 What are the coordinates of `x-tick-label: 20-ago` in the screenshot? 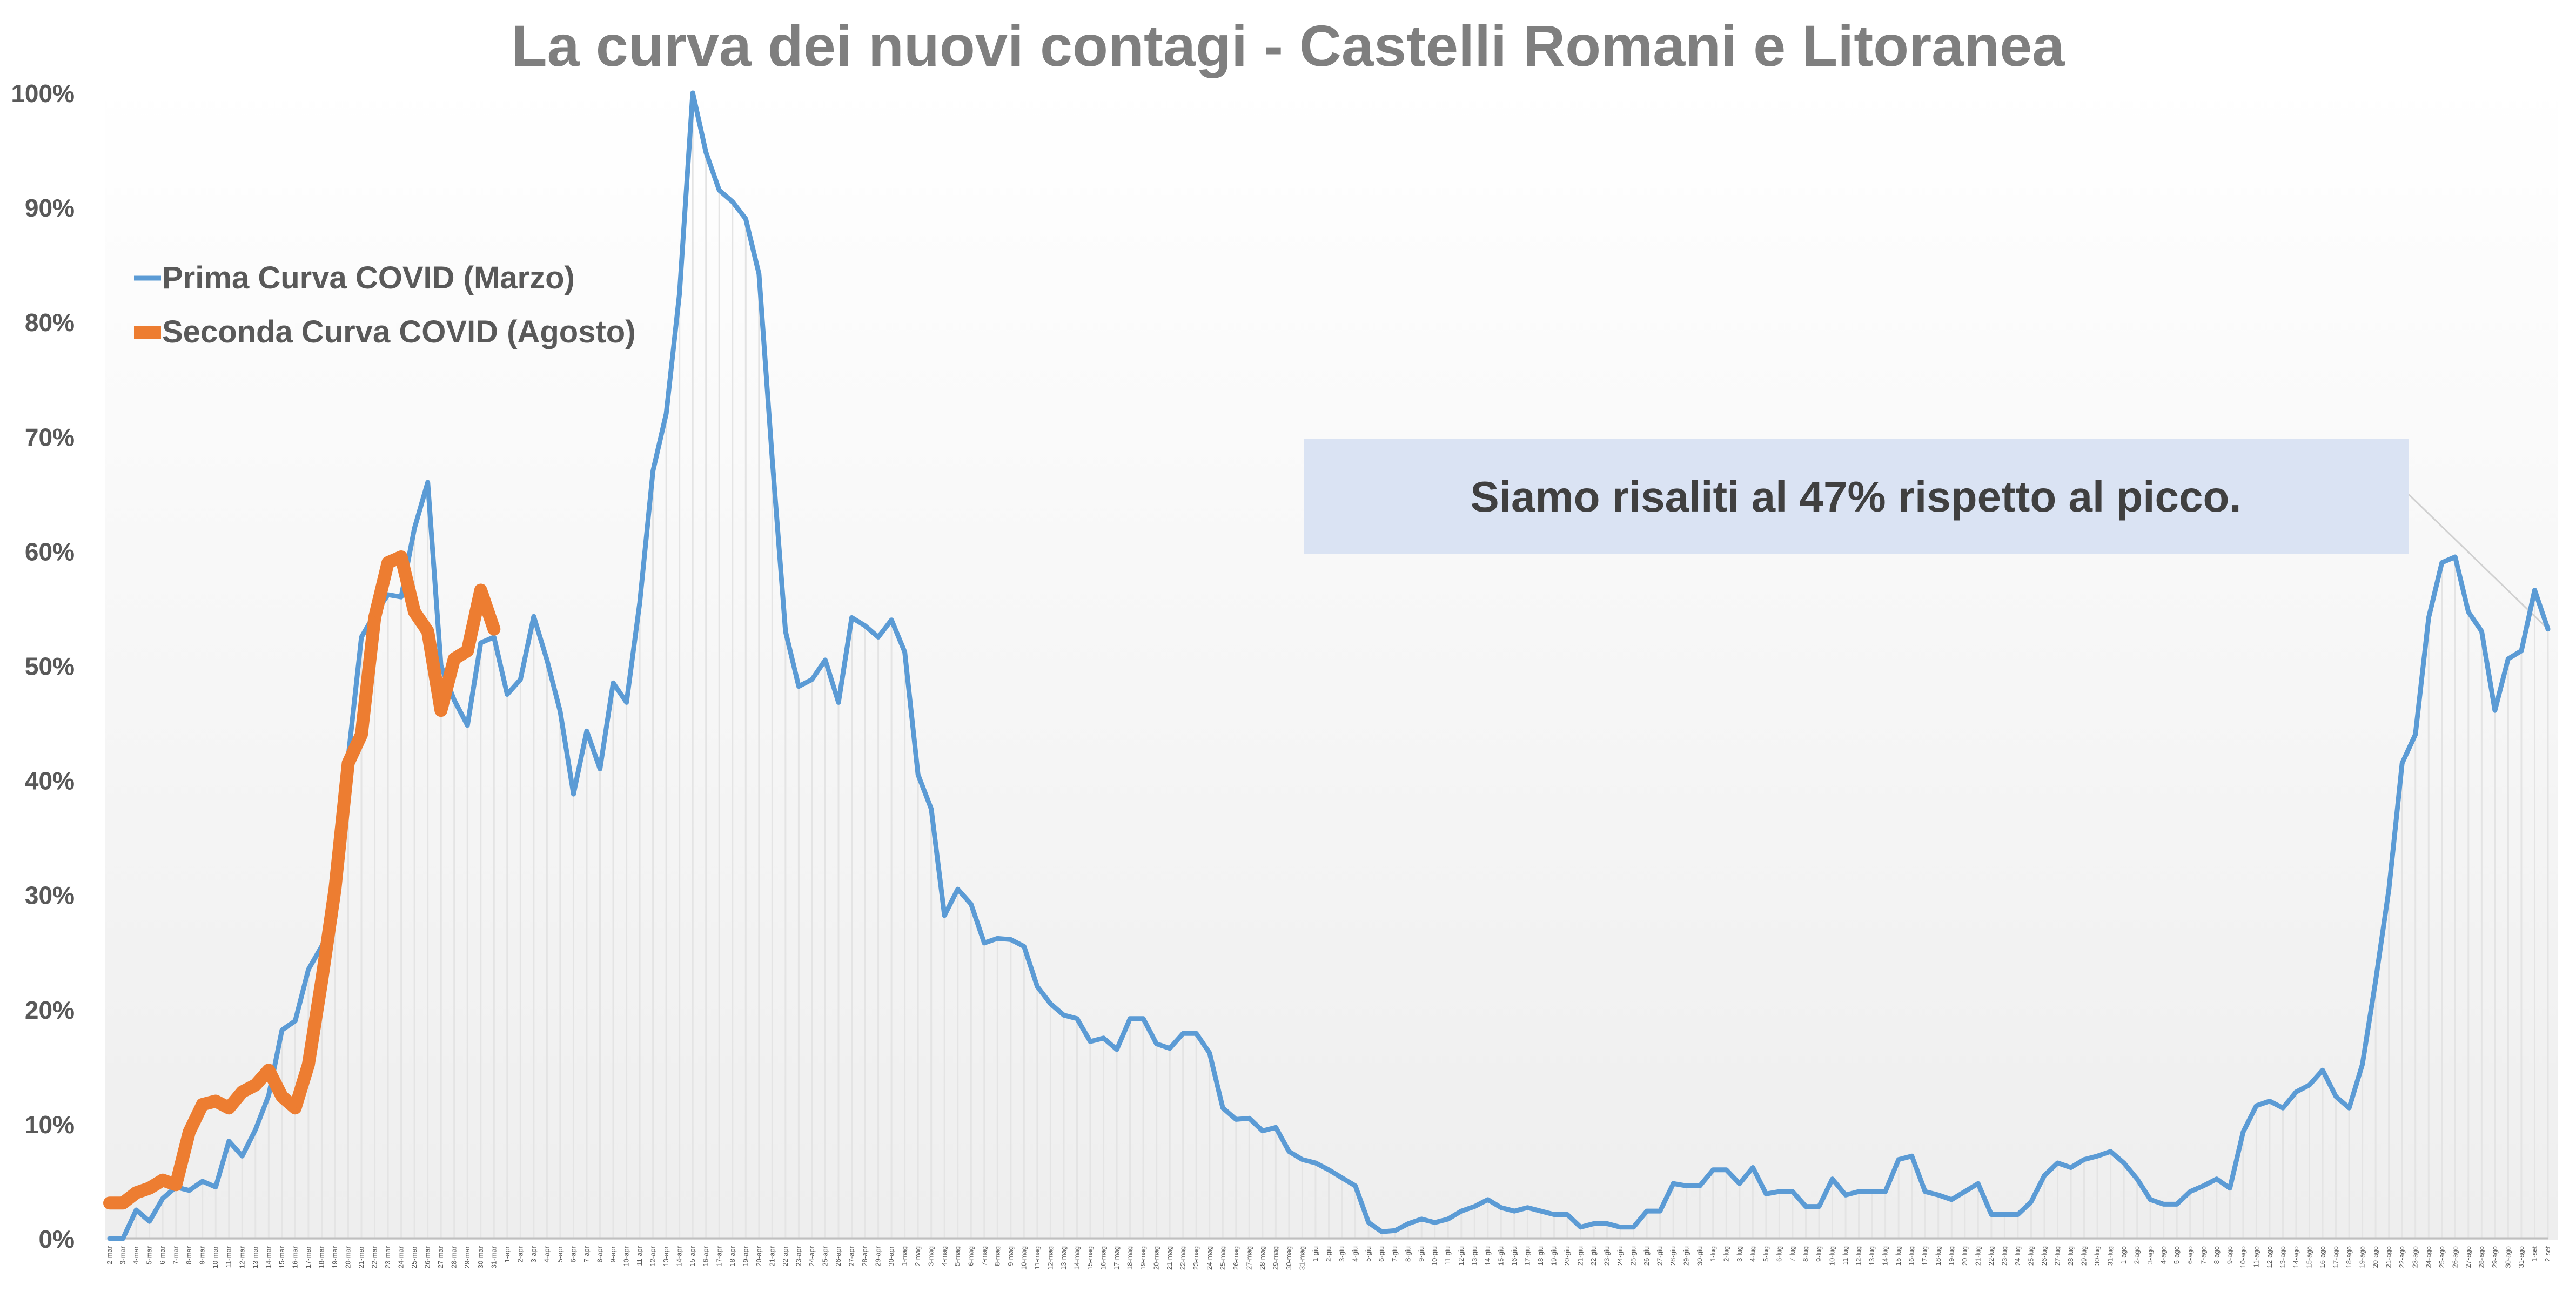 It's located at (2375, 1257).